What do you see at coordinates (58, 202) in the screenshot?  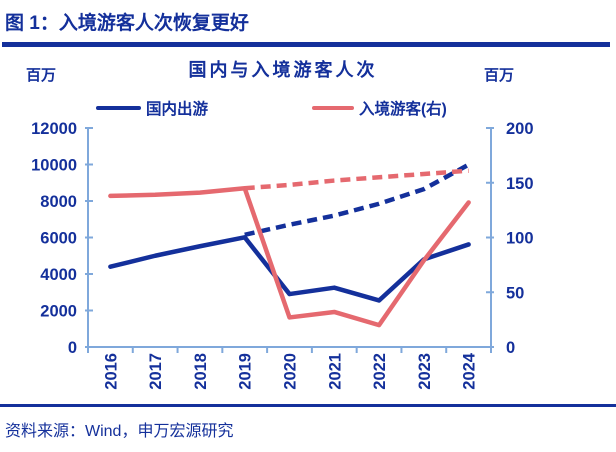 I see `svg-text: 8000` at bounding box center [58, 202].